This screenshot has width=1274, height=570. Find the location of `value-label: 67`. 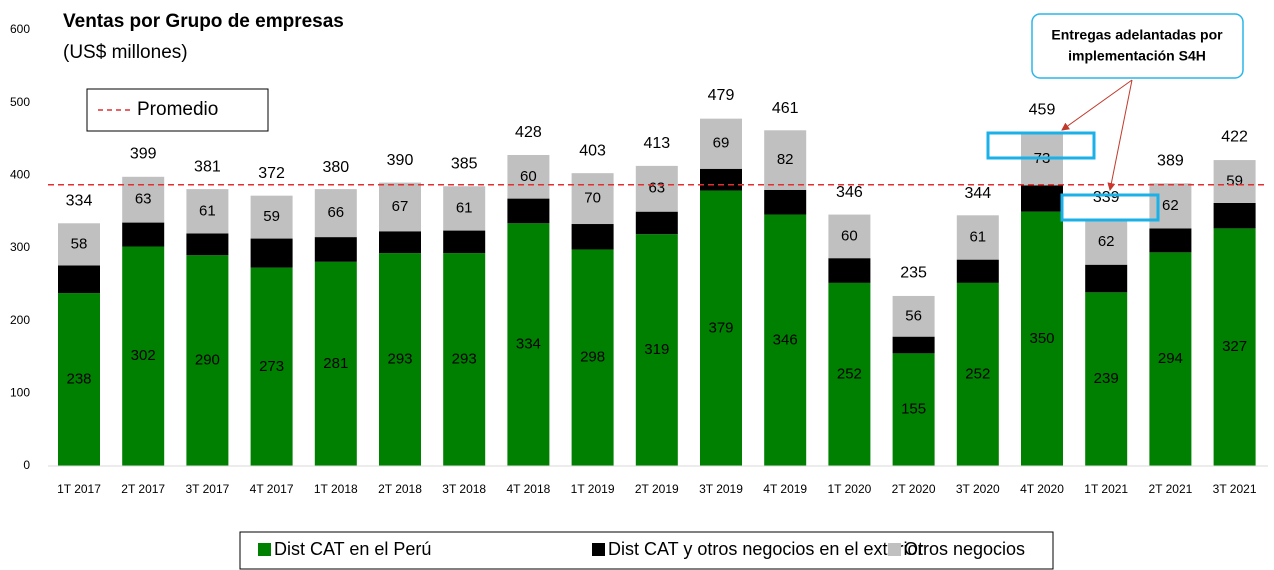

value-label: 67 is located at coordinates (400, 206).